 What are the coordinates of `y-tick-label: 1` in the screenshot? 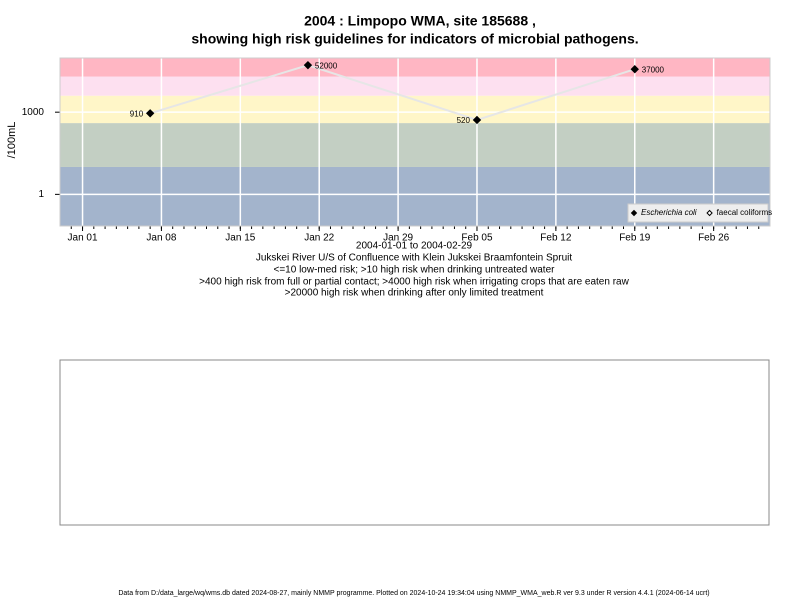 It's located at (41, 194).